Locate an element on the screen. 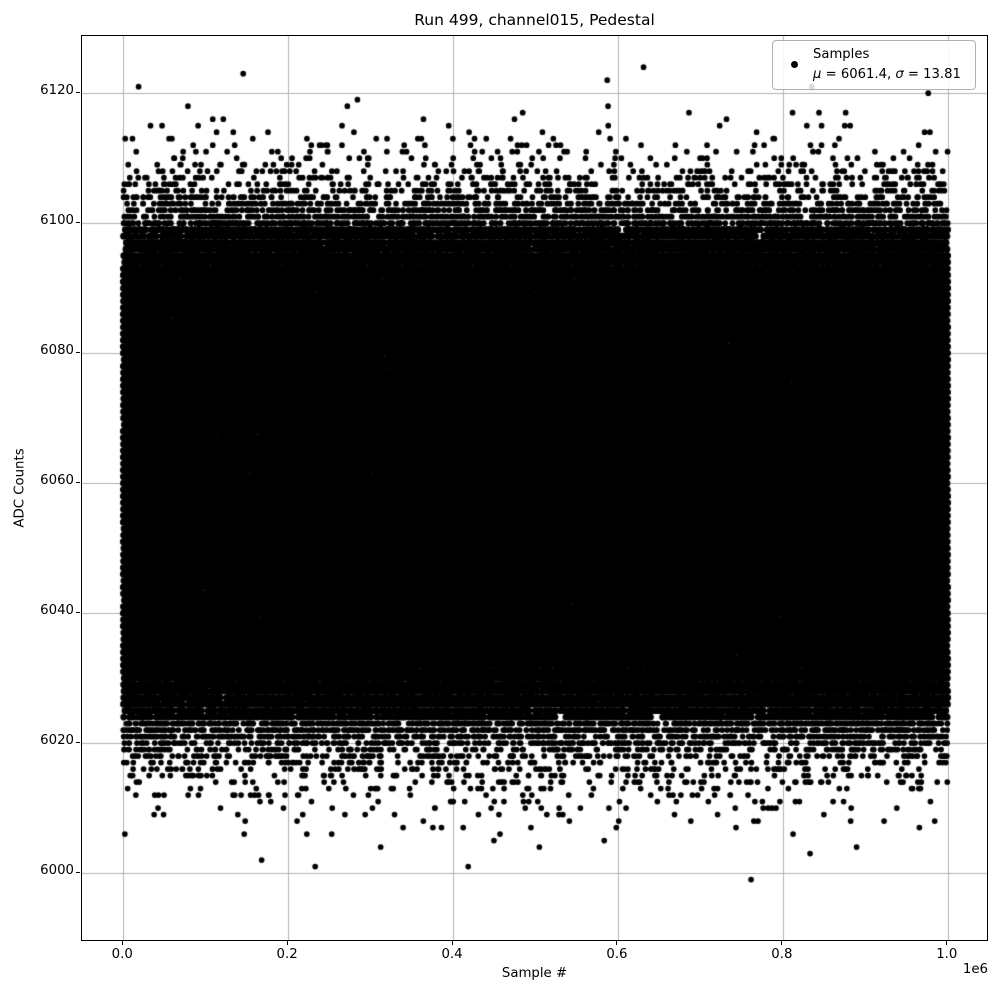 This screenshot has width=1000, height=1000. legend: Samples μ = 6061.4, σ = 13.81 is located at coordinates (874, 65).